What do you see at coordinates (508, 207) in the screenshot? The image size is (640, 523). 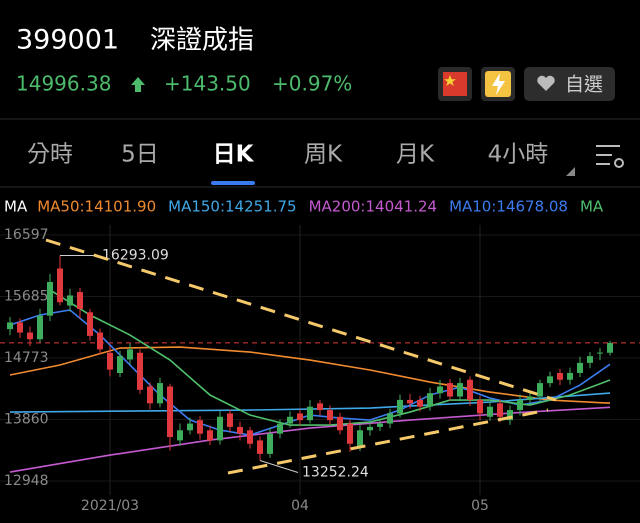 I see `legend-item: MA10:14678.08` at bounding box center [508, 207].